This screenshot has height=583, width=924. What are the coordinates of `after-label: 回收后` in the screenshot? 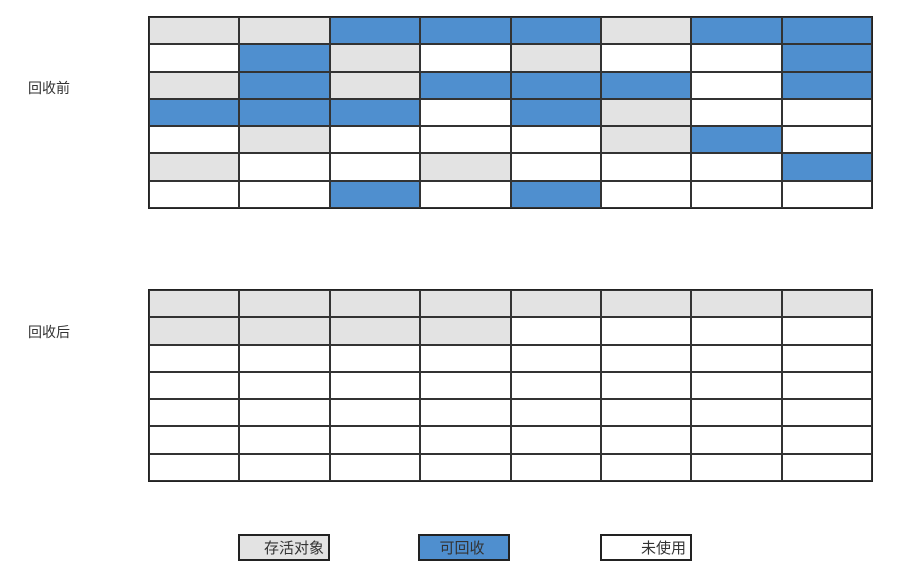 It's located at (49, 333).